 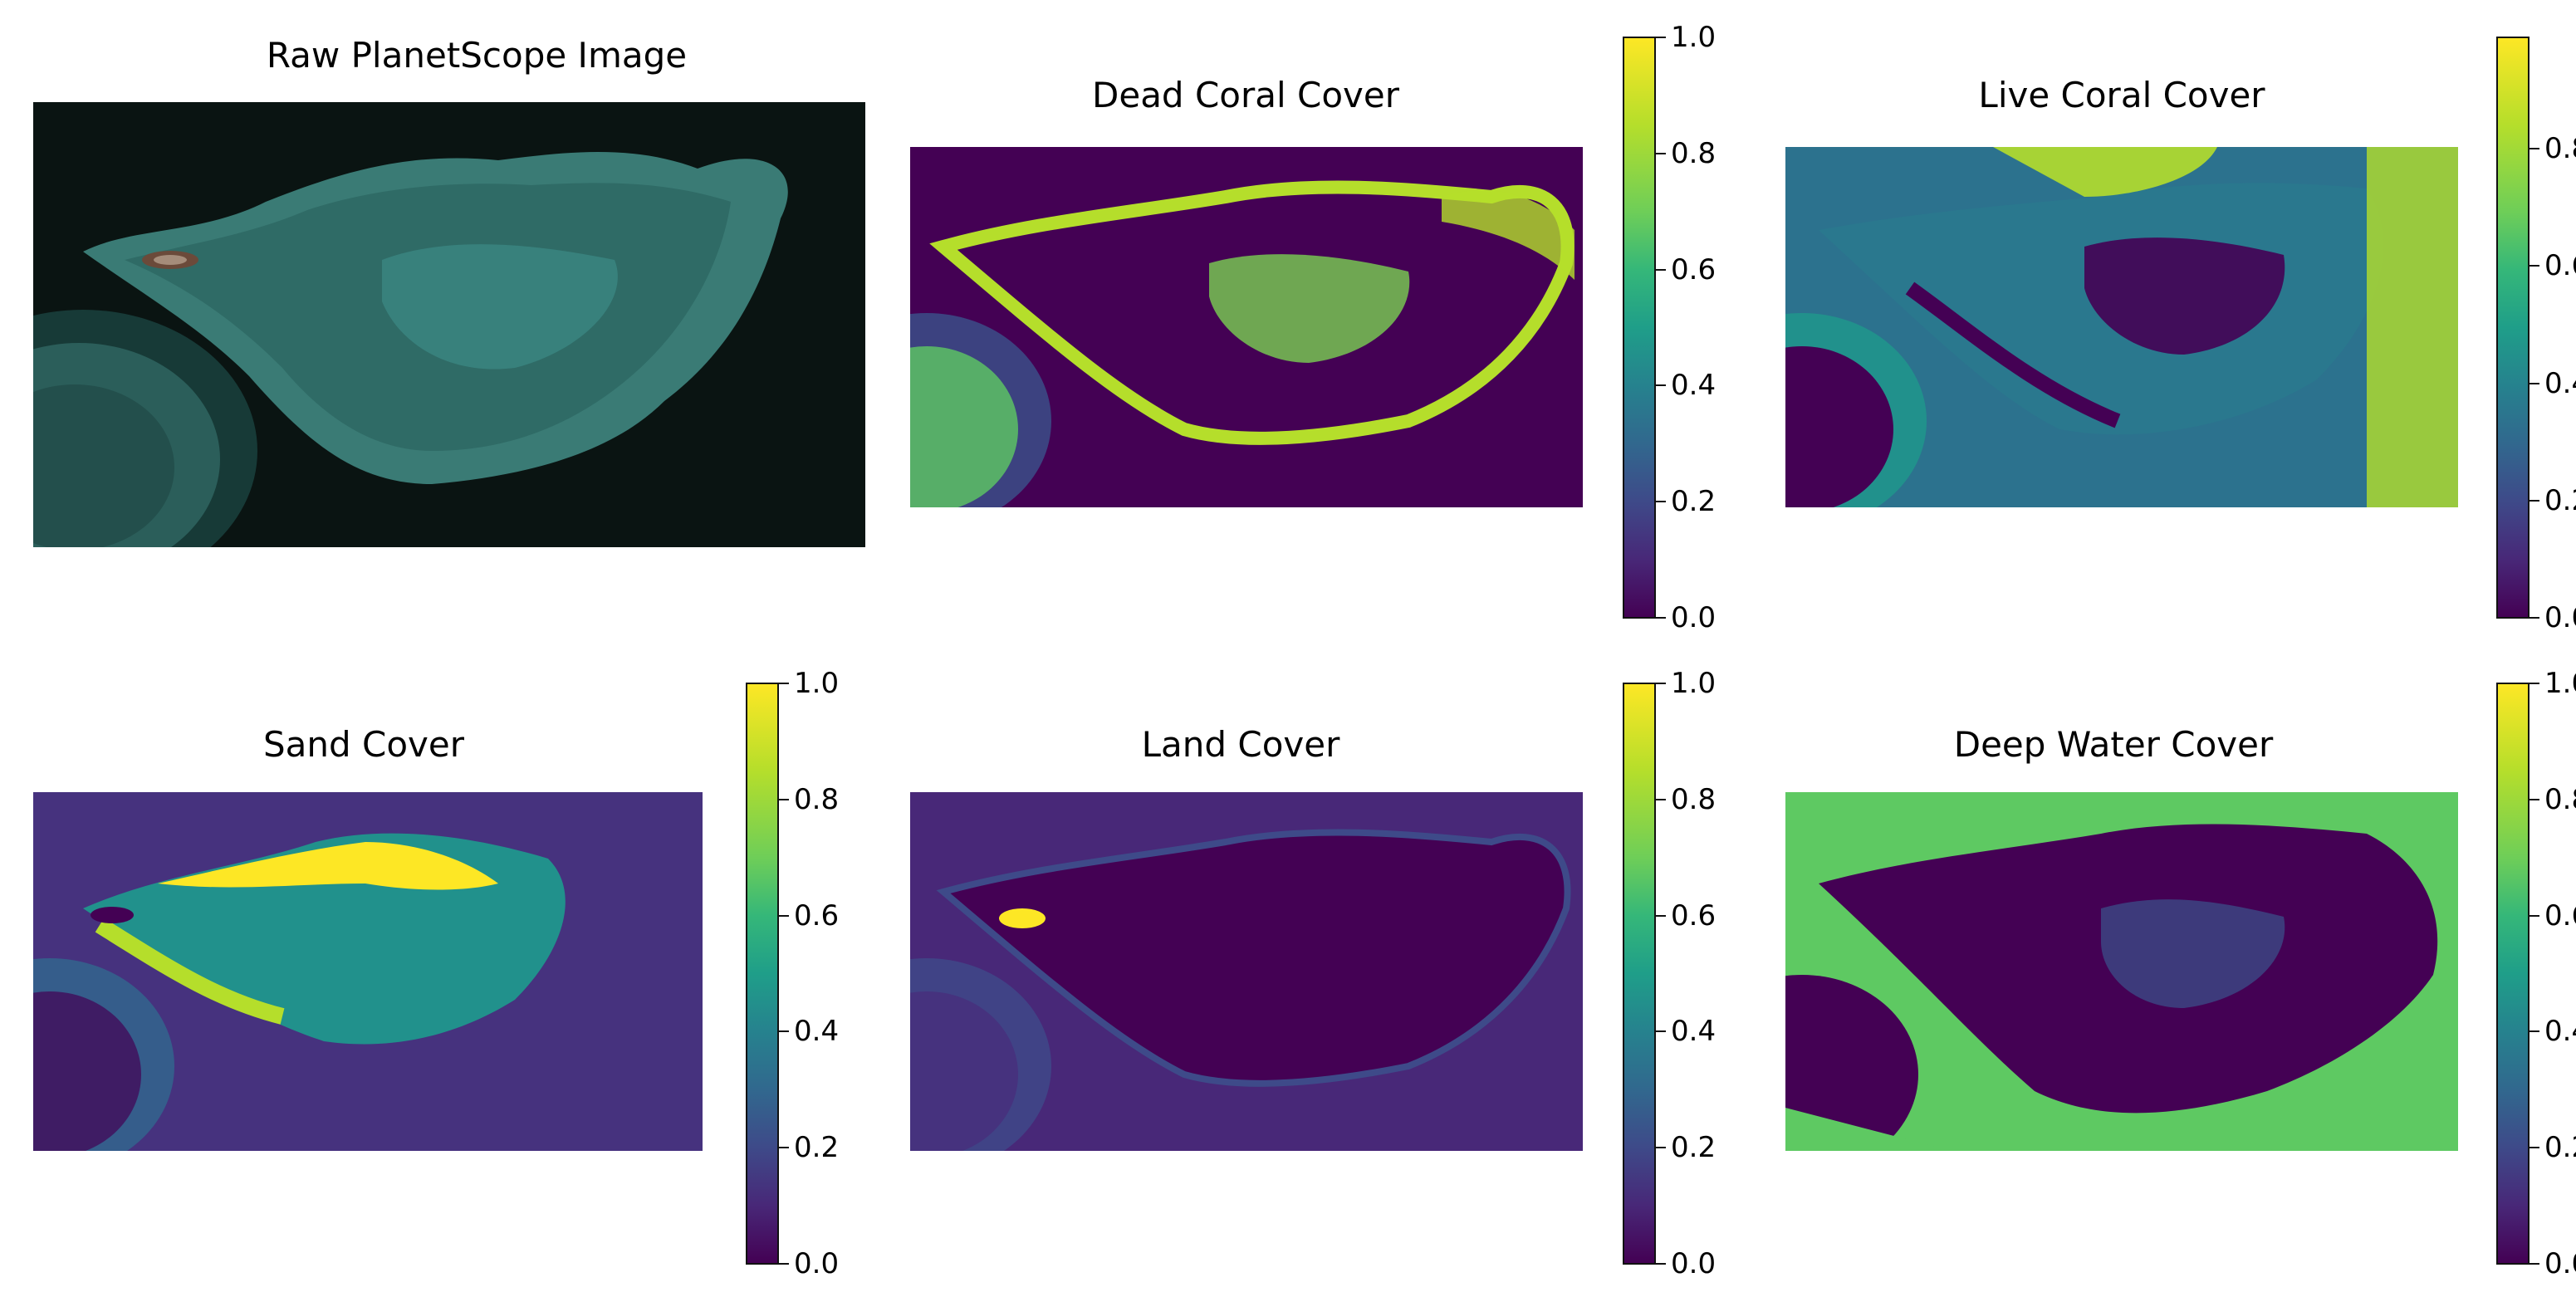 I want to click on raw-image, so click(x=449, y=325).